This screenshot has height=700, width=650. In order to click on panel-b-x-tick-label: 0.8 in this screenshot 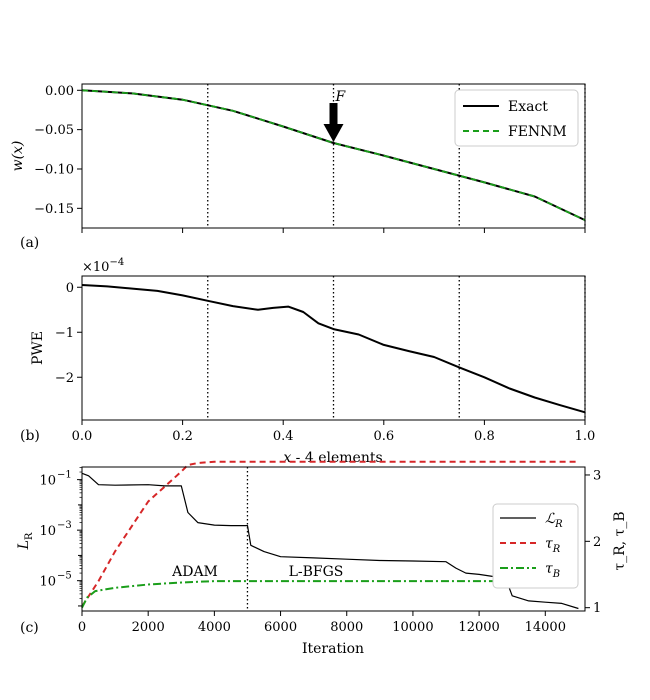, I will do `click(484, 436)`.